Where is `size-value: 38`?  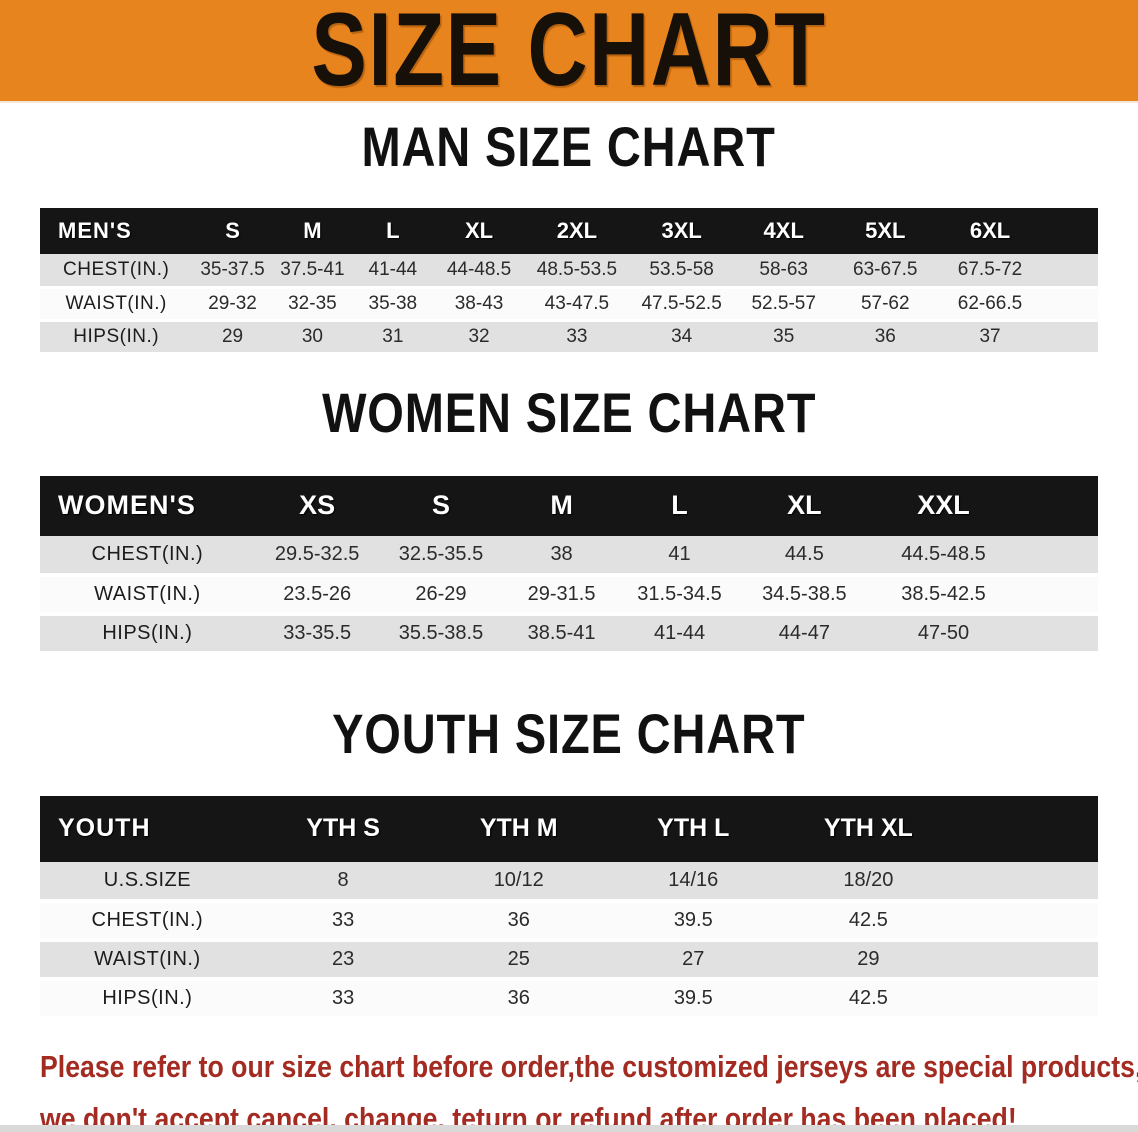
size-value: 38 is located at coordinates (561, 556).